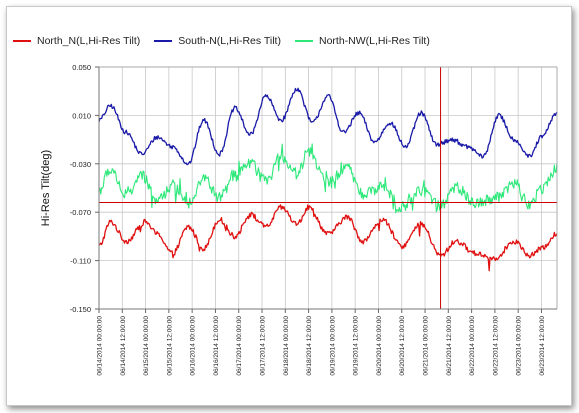  I want to click on x-tick-label: 06/21/2014 12:00:00, so click(449, 346).